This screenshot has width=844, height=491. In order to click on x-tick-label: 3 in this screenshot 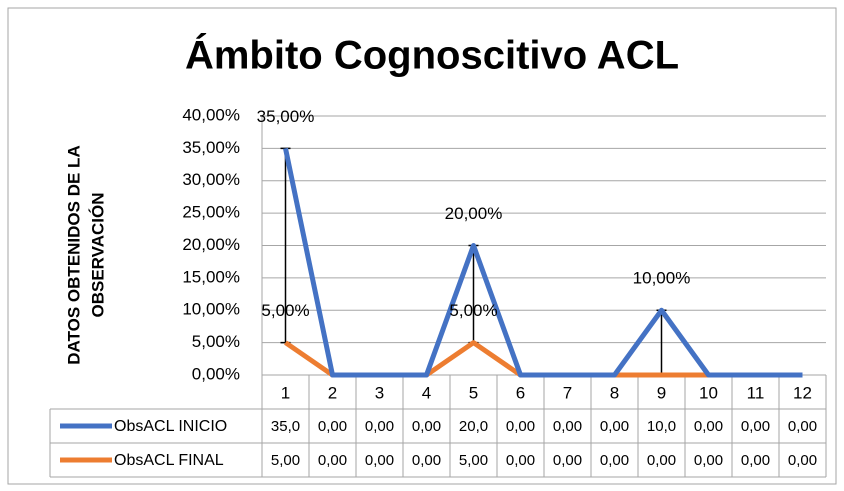, I will do `click(379, 392)`.